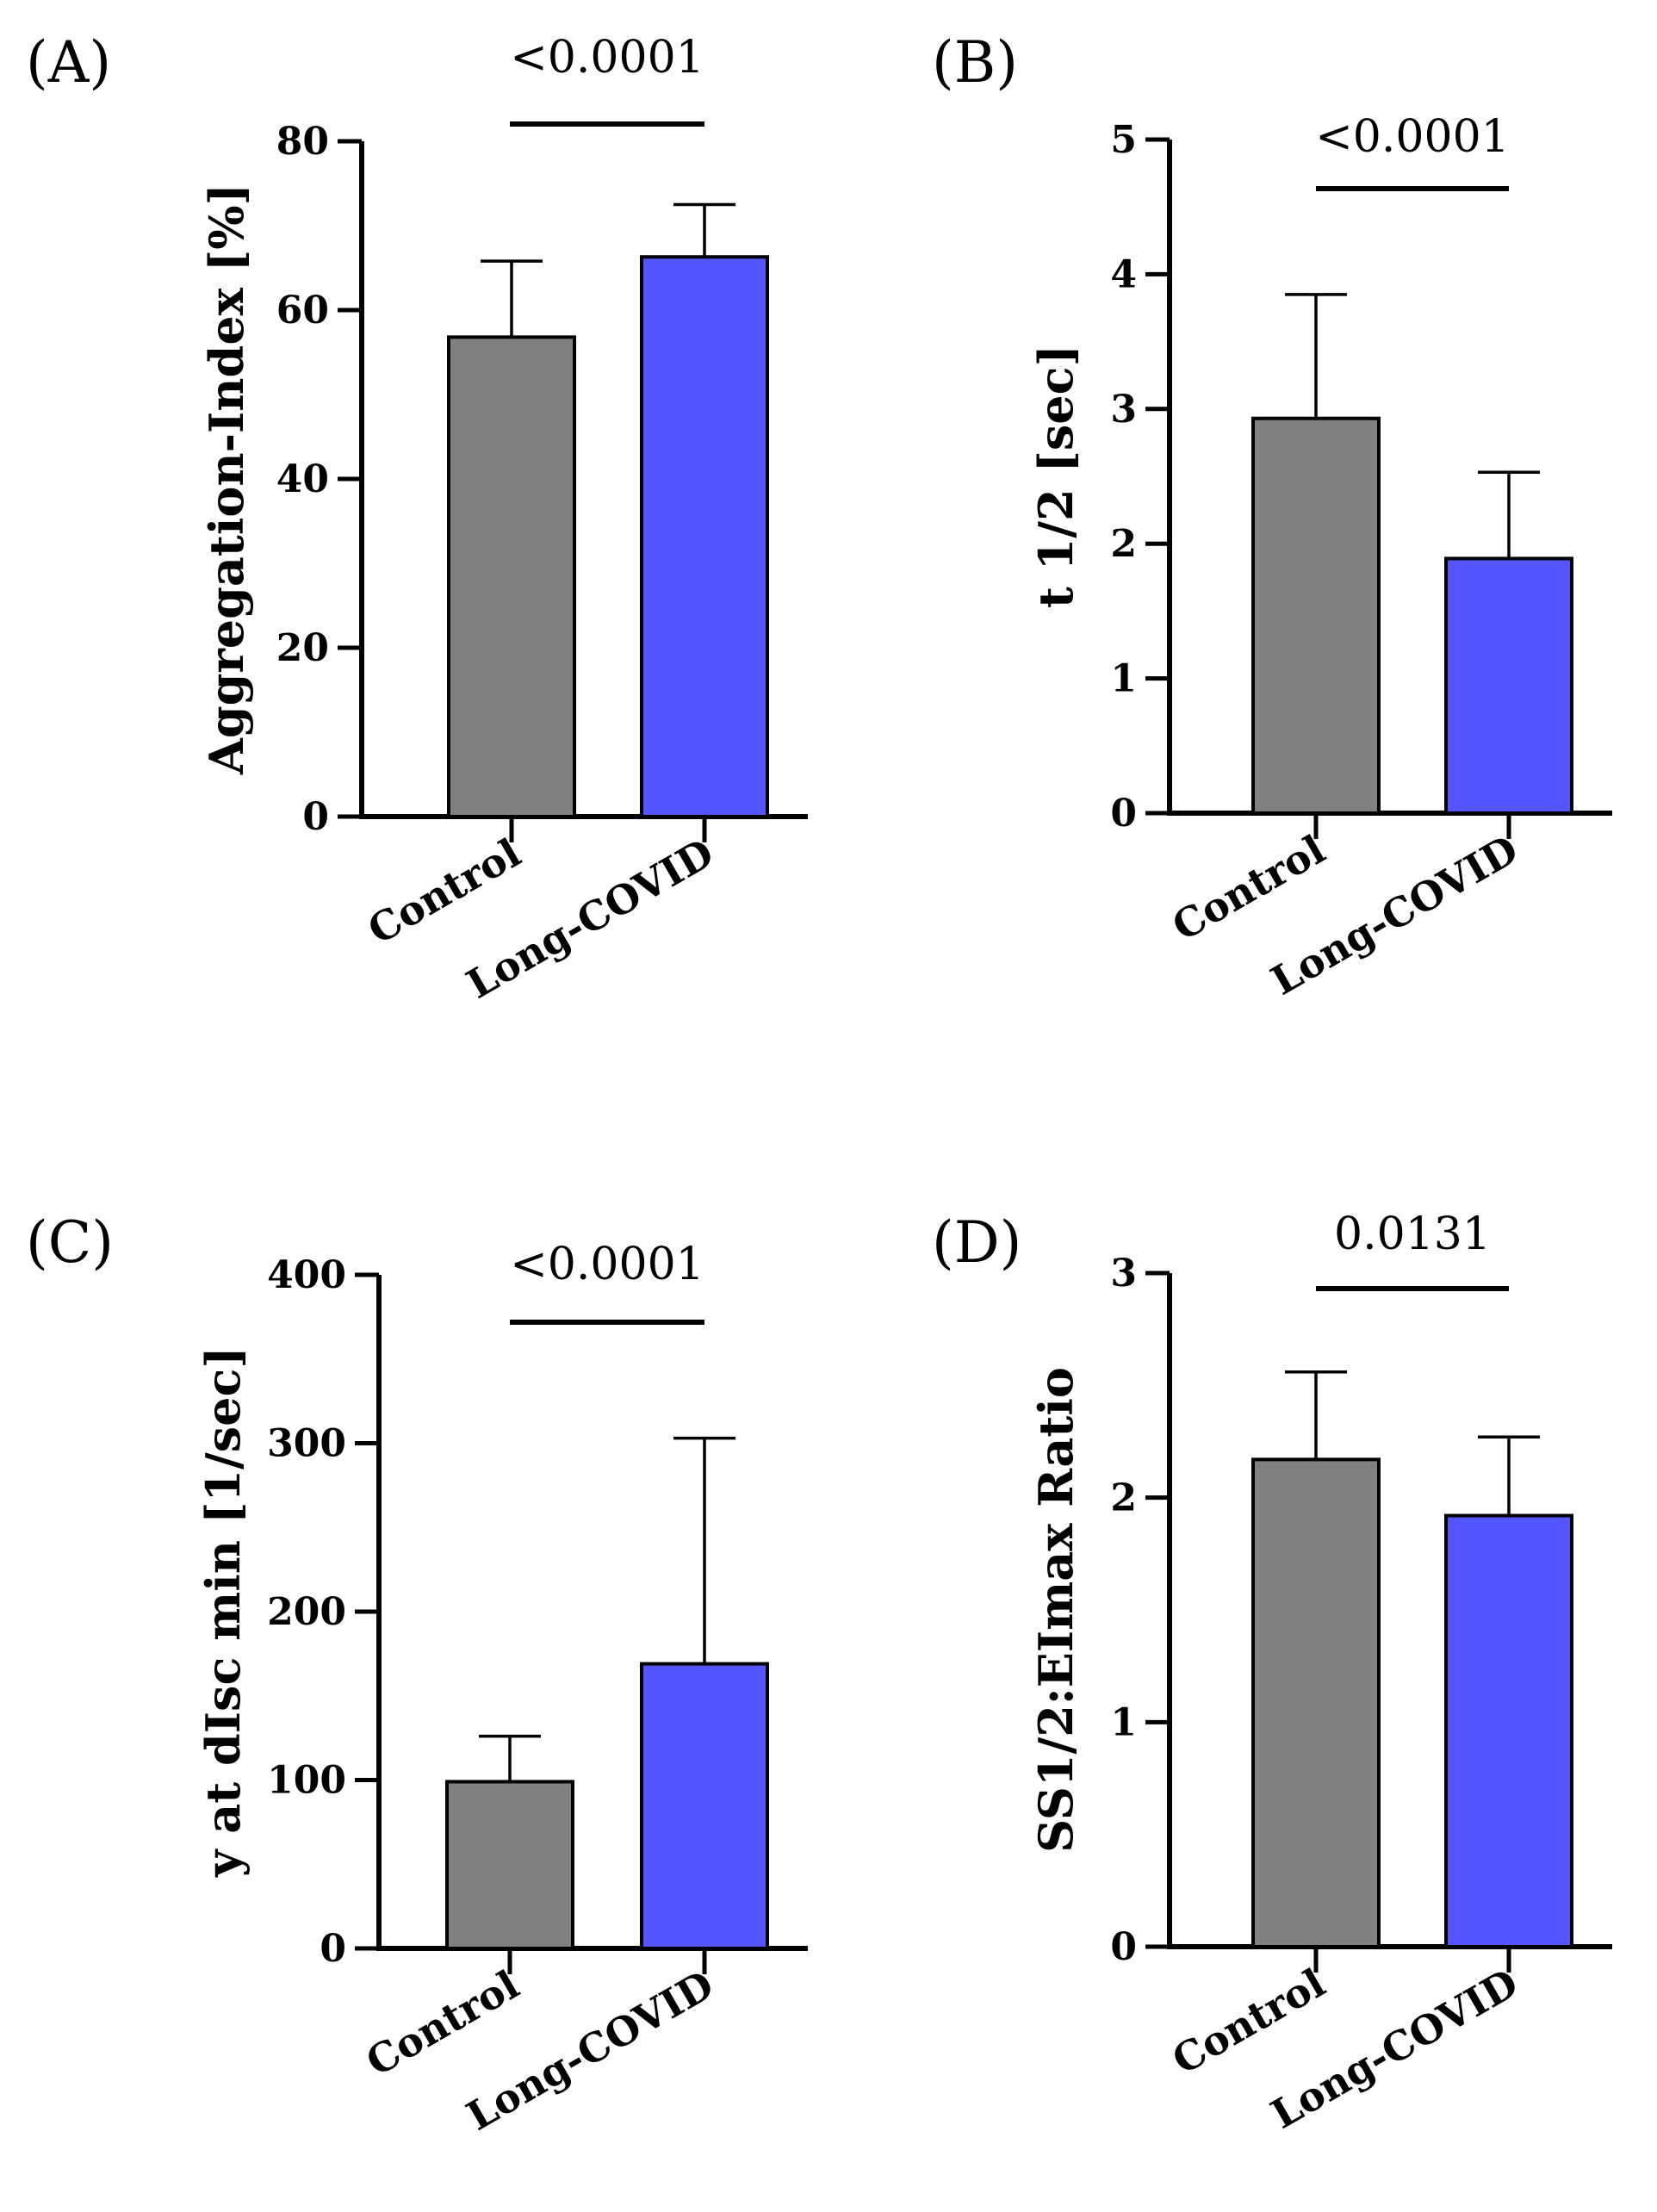 The height and width of the screenshot is (2212, 1657). What do you see at coordinates (307, 1444) in the screenshot?
I see `y-tick-label: 300` at bounding box center [307, 1444].